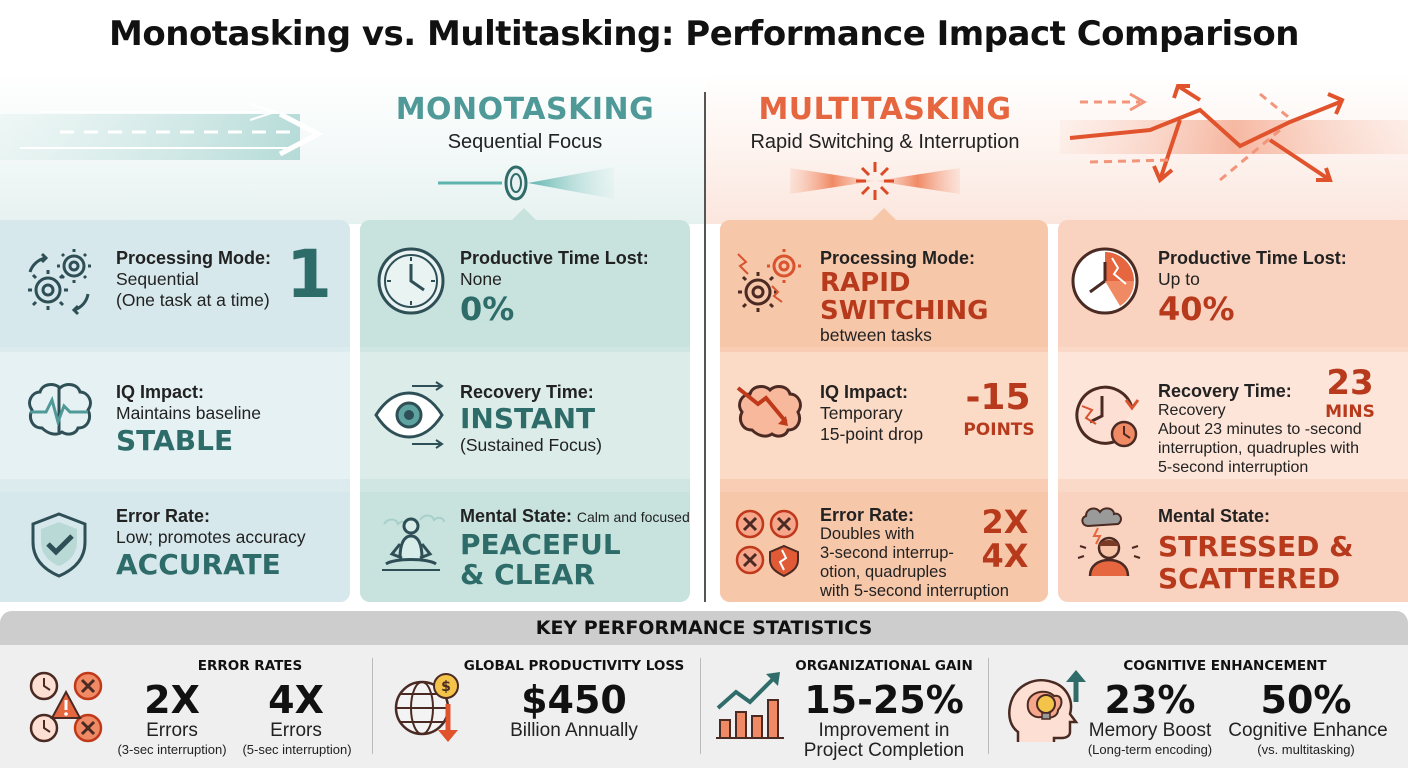  What do you see at coordinates (526, 183) in the screenshot?
I see `target-icon` at bounding box center [526, 183].